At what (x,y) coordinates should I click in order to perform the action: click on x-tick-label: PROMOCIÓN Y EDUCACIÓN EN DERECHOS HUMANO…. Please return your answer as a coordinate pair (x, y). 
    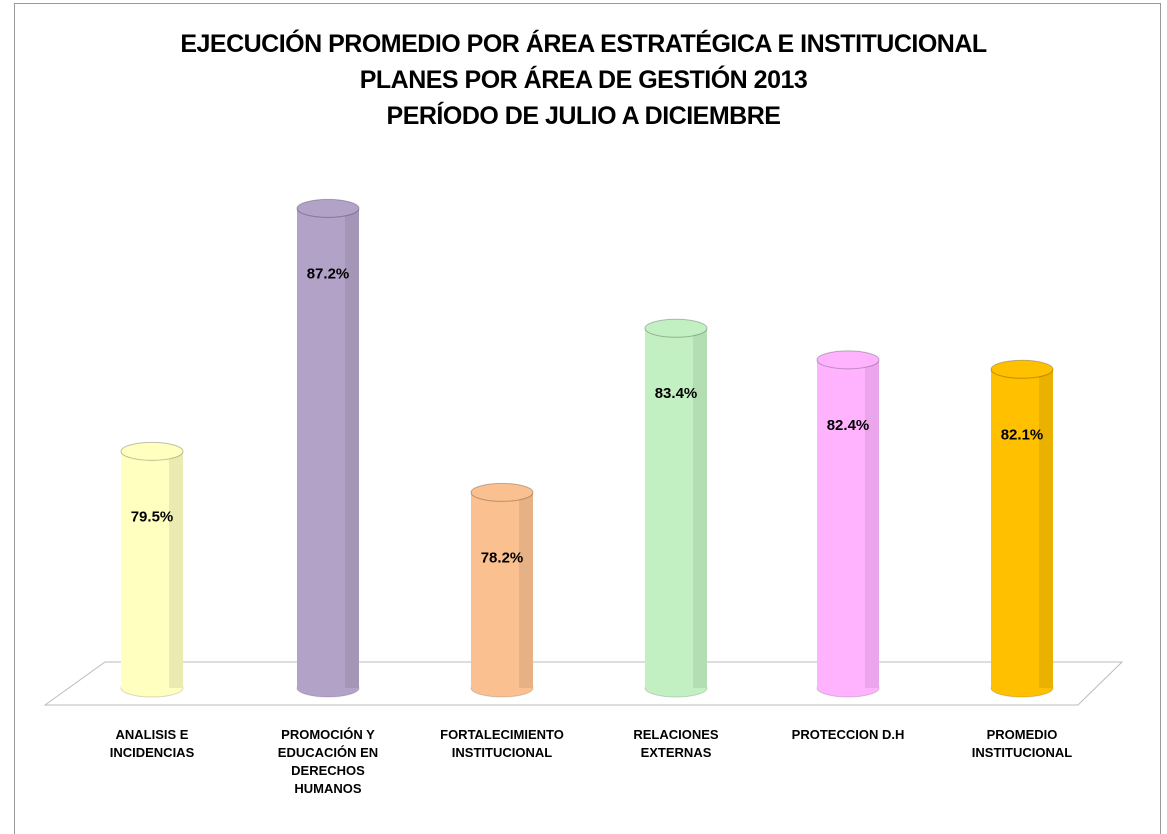
    Looking at the image, I should click on (328, 761).